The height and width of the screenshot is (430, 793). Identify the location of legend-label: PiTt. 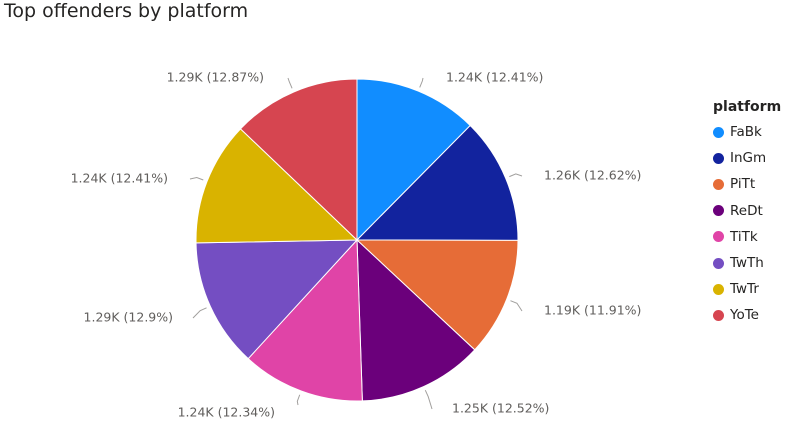
(743, 184).